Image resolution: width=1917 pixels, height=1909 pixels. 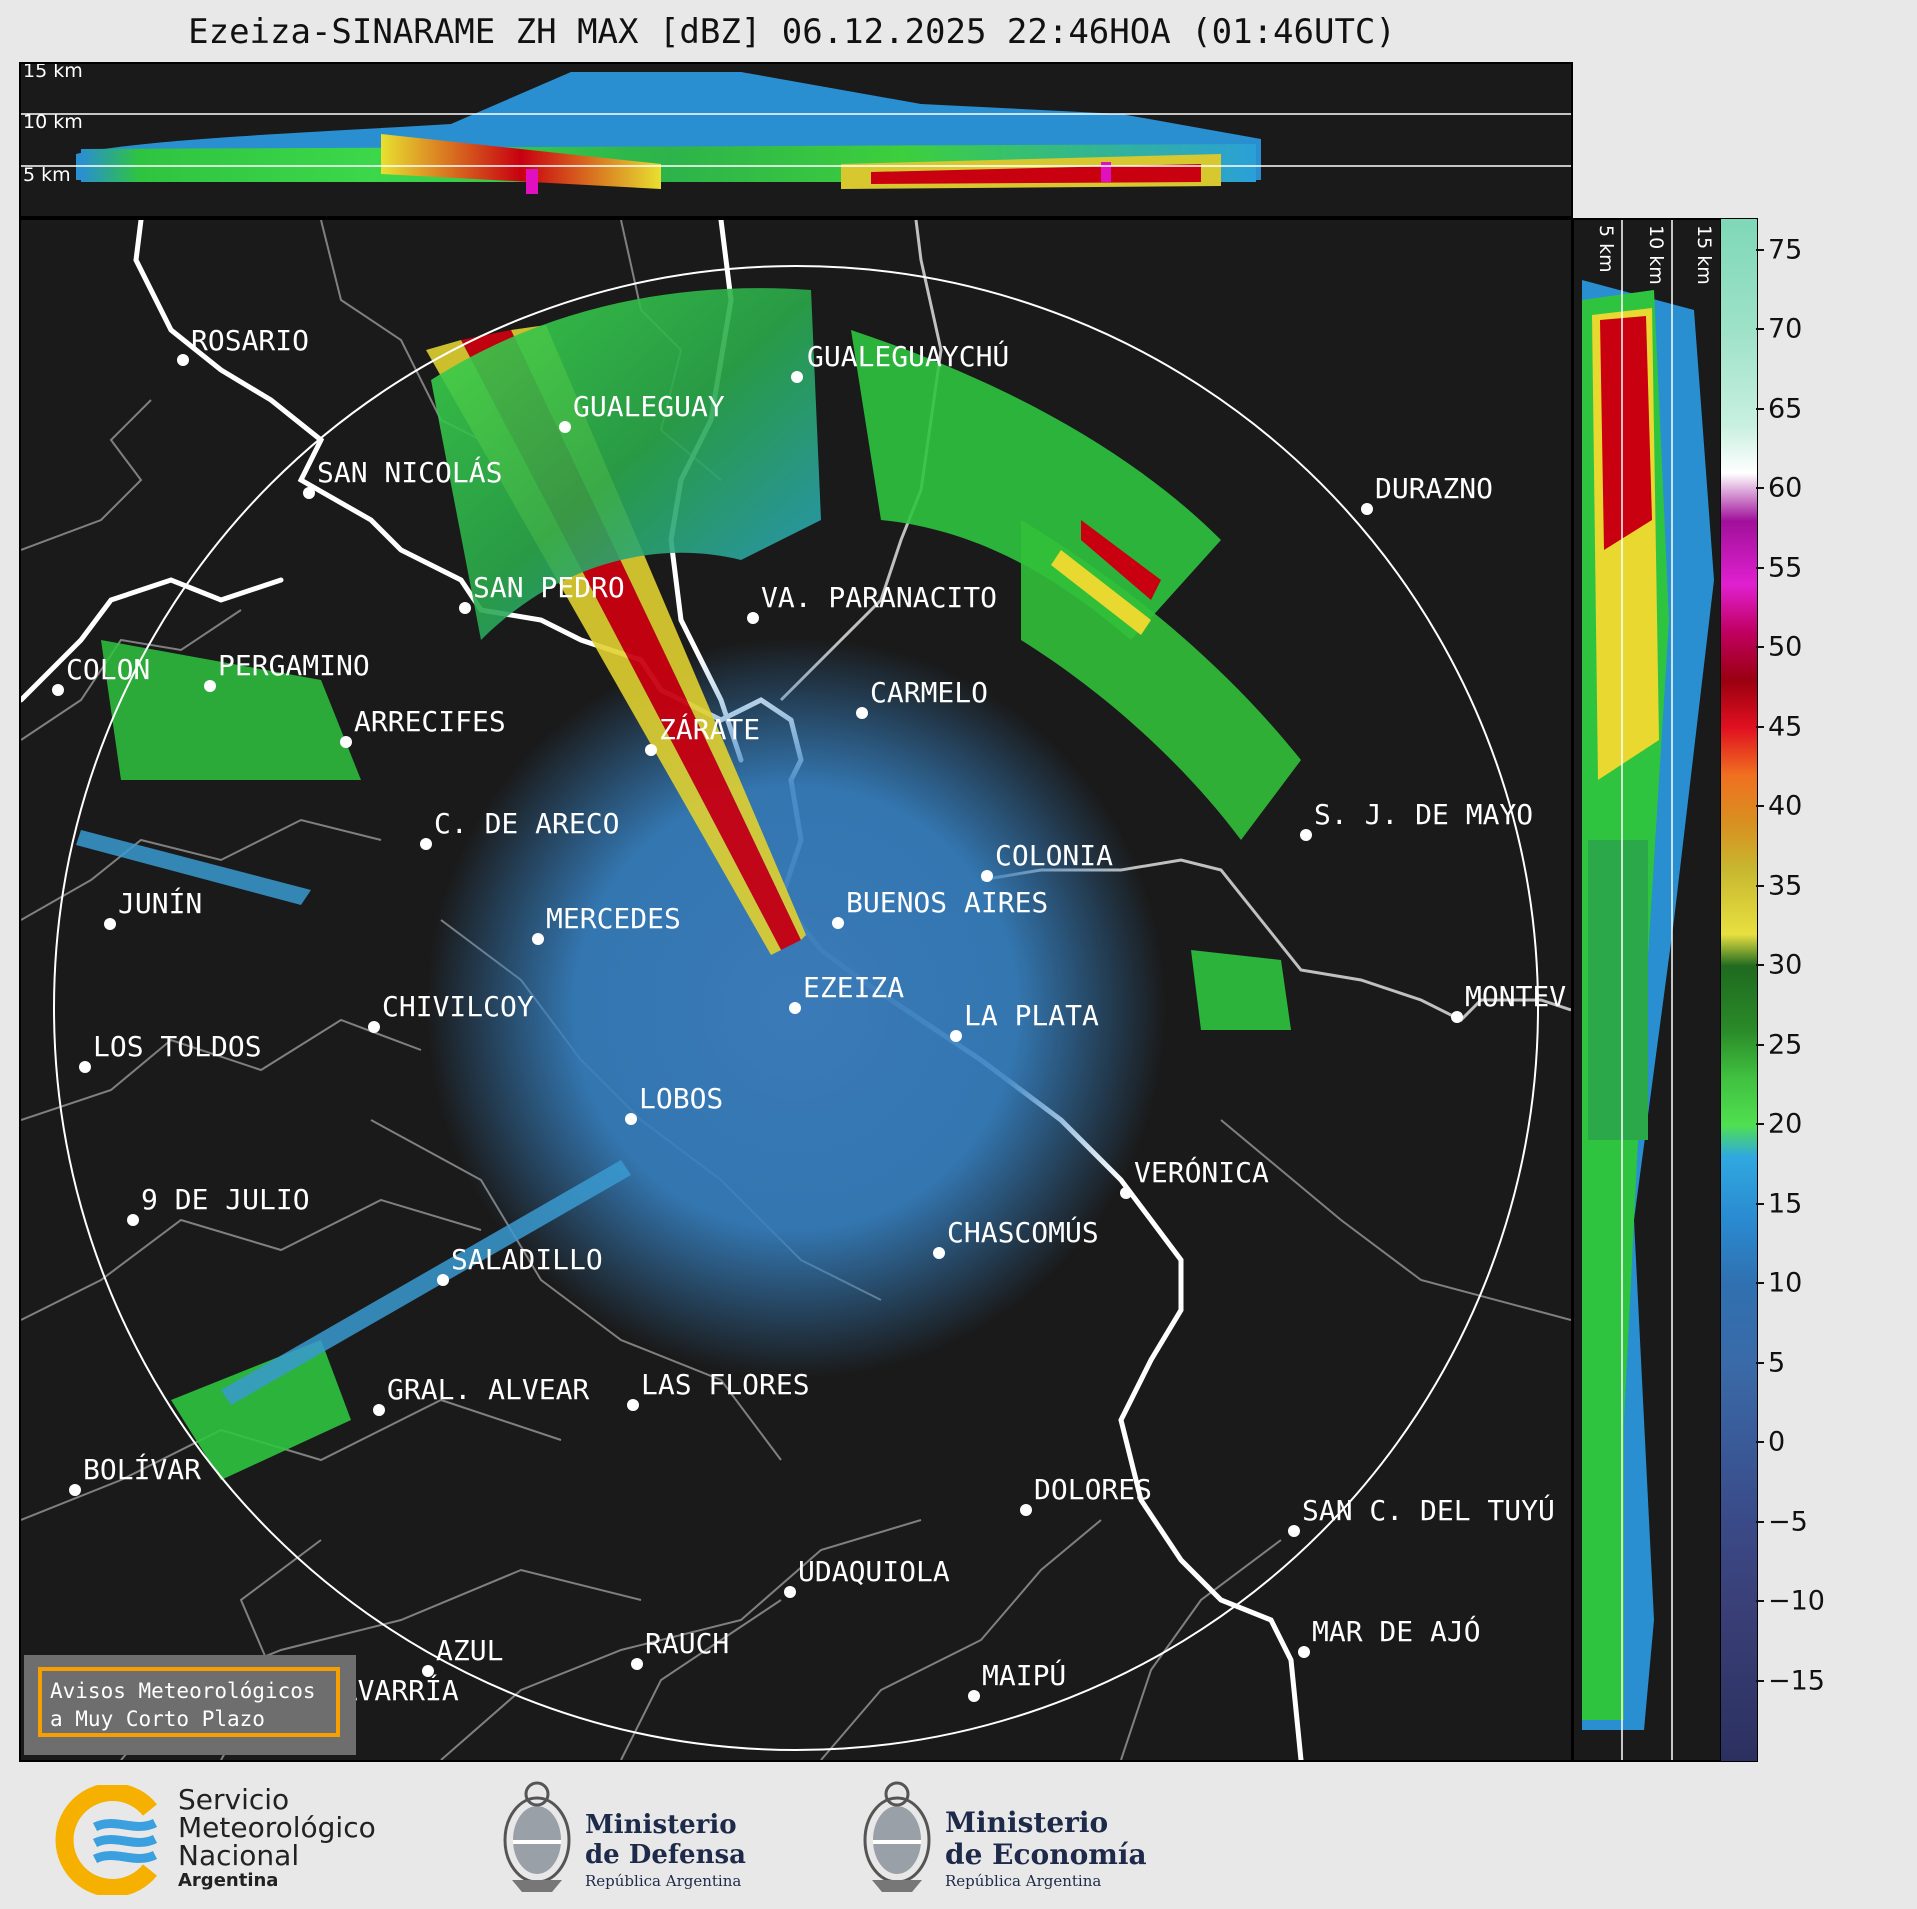 I want to click on side-cross-section-panel: 5 km 10 km 15 km, so click(x=1648, y=990).